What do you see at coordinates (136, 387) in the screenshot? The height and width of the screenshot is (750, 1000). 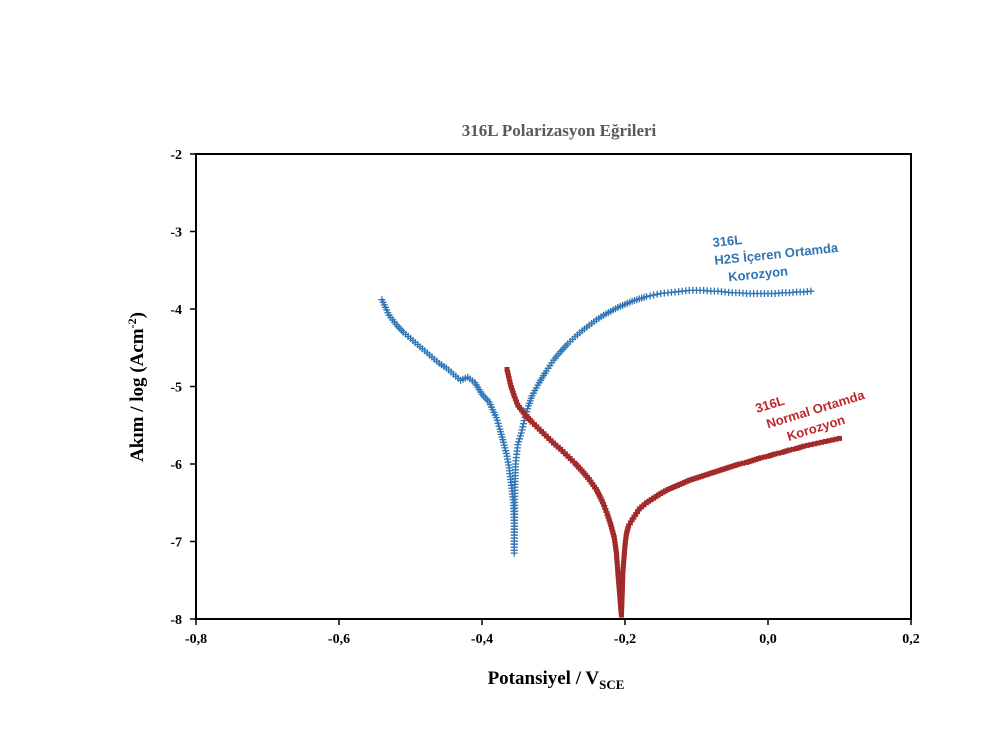 I see `y-axis-label: Akım / log (Acm-2)` at bounding box center [136, 387].